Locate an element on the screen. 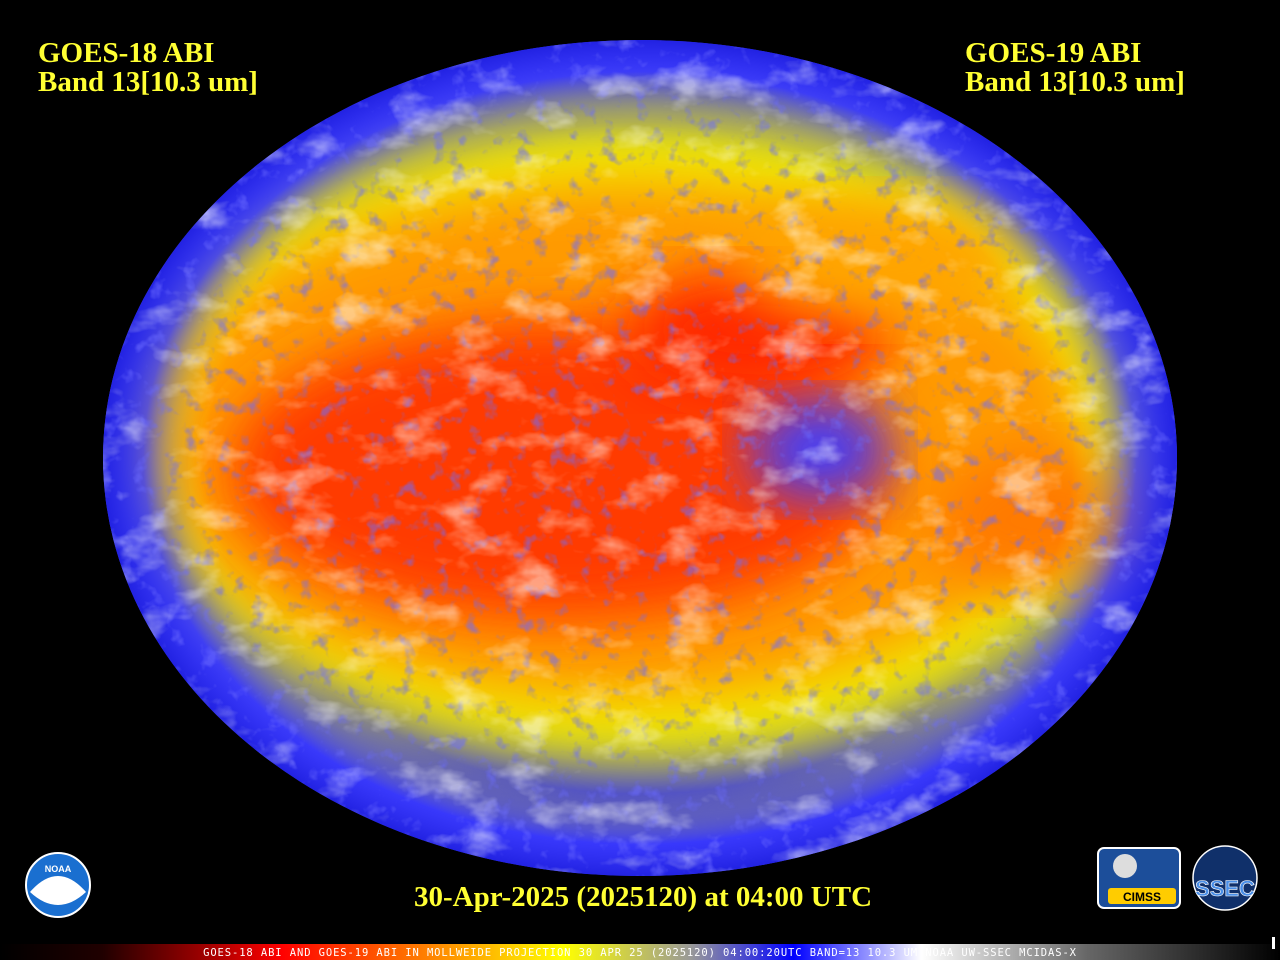  color-bar is located at coordinates (640, 952).